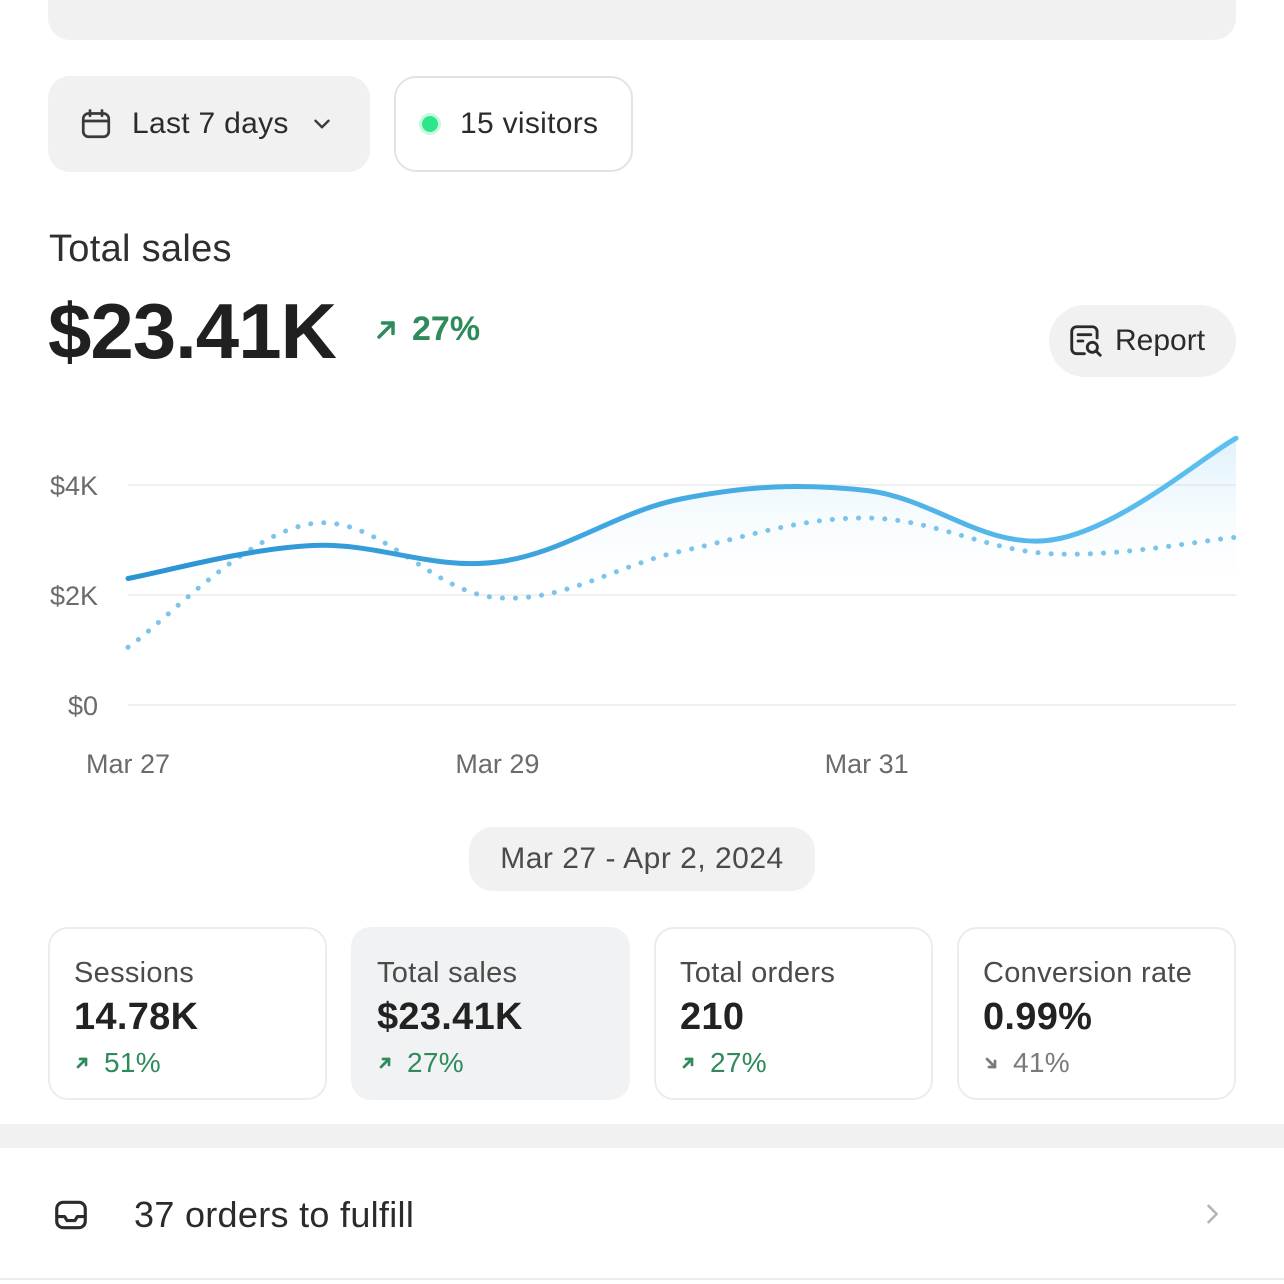 The width and height of the screenshot is (1284, 1284). I want to click on metric-label: Conversion rate, so click(1088, 973).